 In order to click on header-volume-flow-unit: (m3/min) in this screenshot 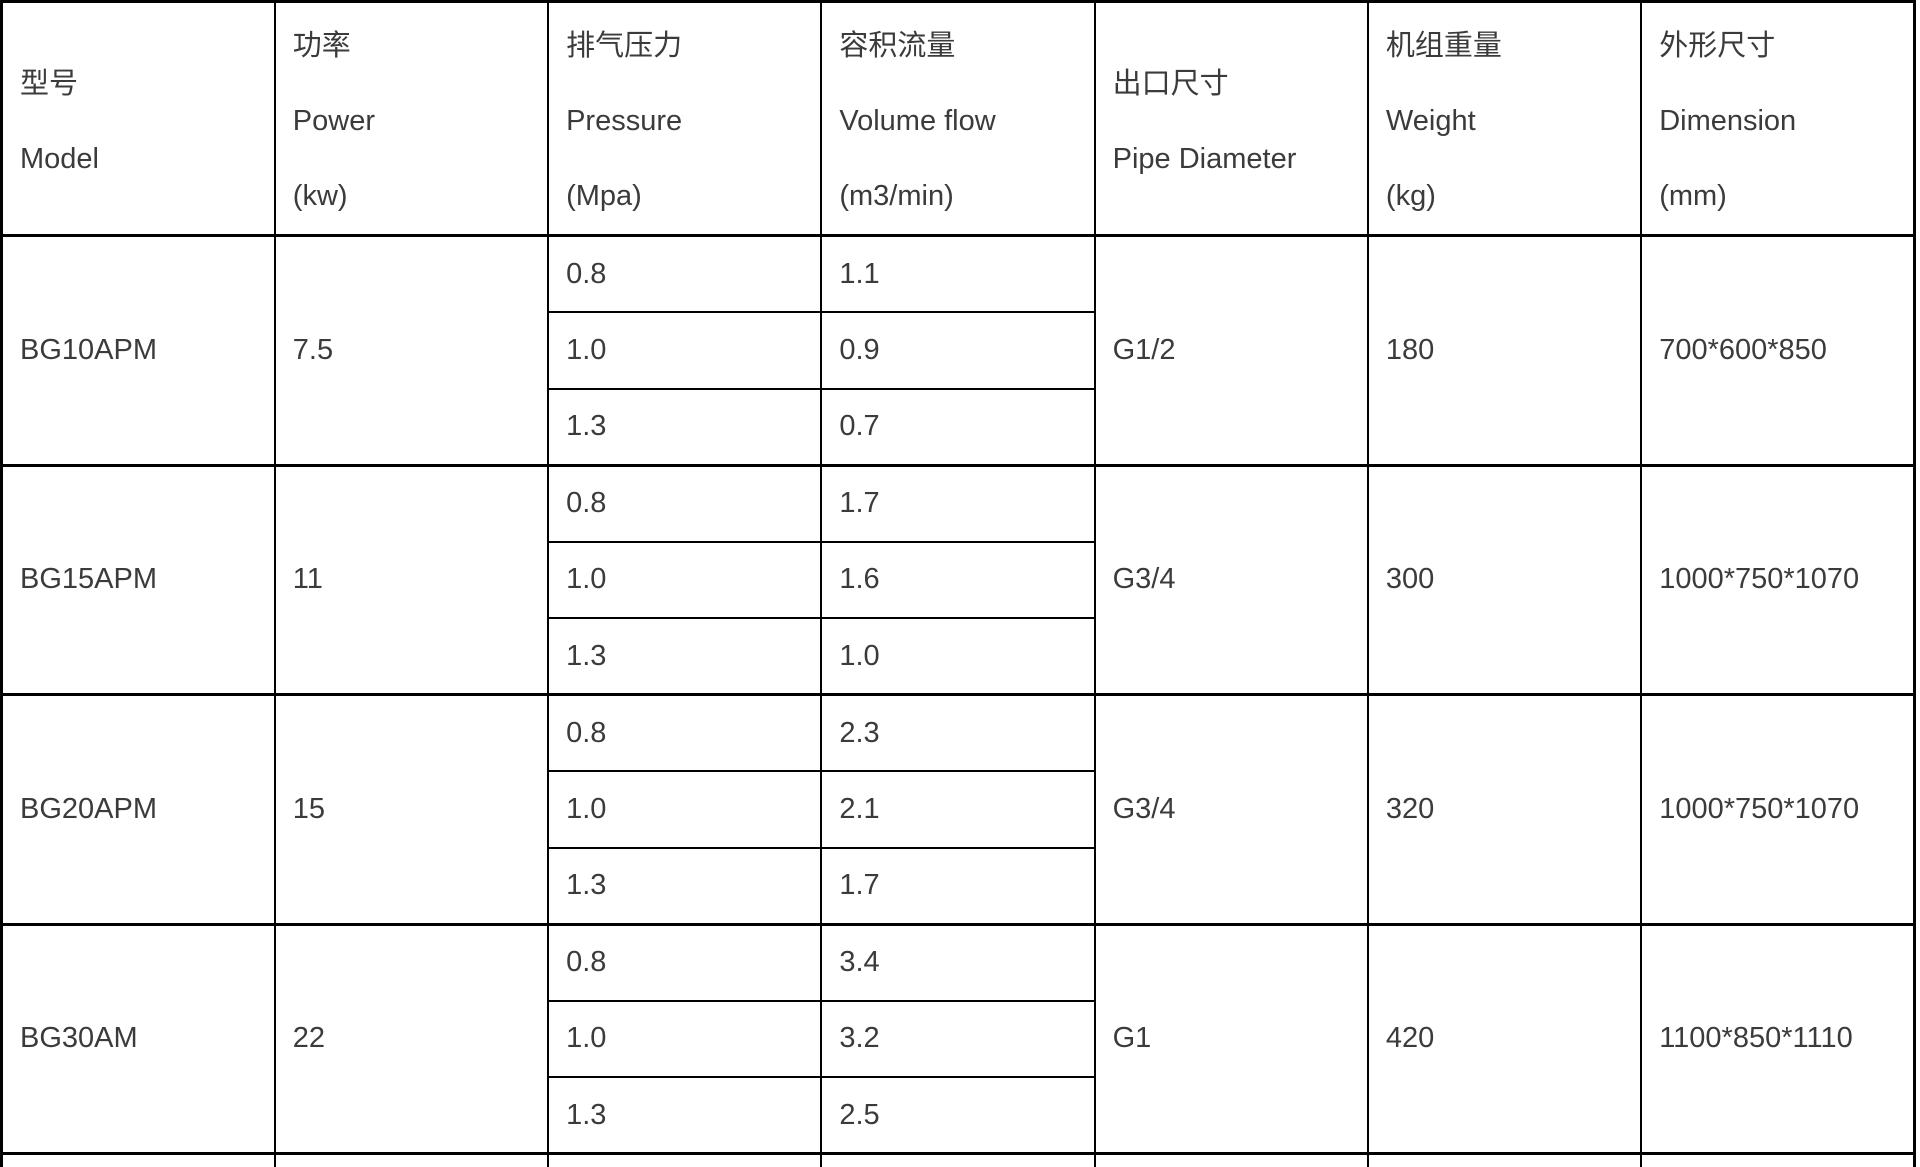, I will do `click(896, 196)`.